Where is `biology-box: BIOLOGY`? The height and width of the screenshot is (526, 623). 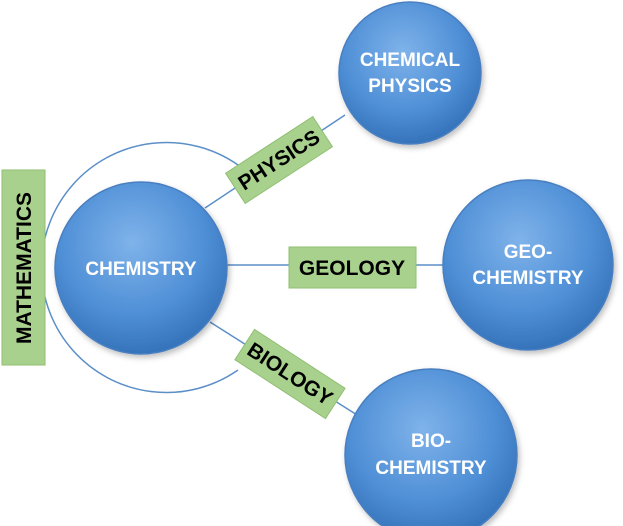
biology-box: BIOLOGY is located at coordinates (290, 374).